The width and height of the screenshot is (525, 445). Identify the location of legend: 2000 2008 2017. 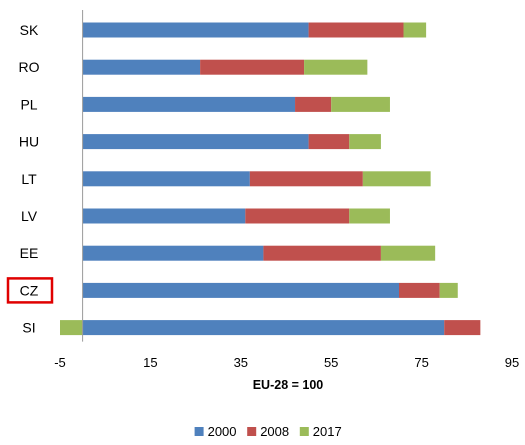
(268, 431).